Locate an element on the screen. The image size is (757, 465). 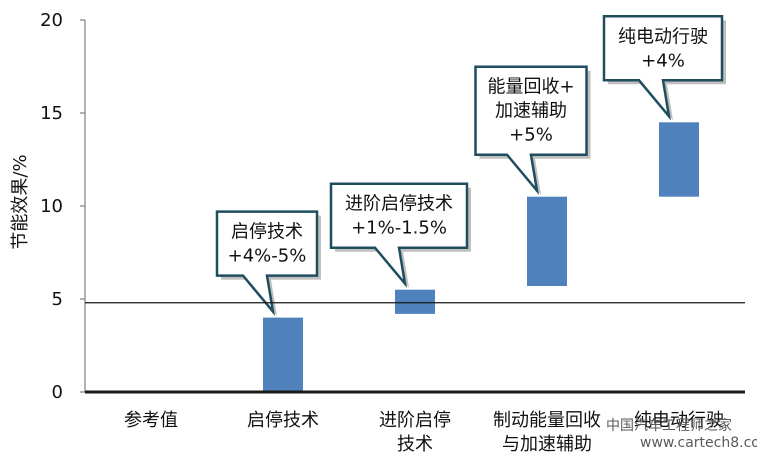
callout-text: 能量回收+ is located at coordinates (530, 87).